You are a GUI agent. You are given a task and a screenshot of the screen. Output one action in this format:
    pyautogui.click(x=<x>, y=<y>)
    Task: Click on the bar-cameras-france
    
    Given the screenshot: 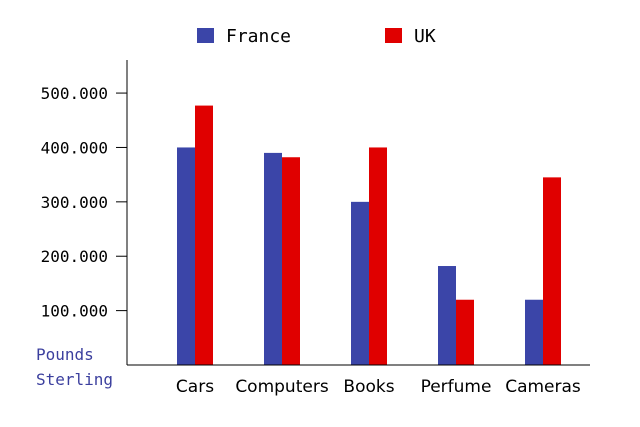 What is the action you would take?
    pyautogui.click(x=534, y=332)
    